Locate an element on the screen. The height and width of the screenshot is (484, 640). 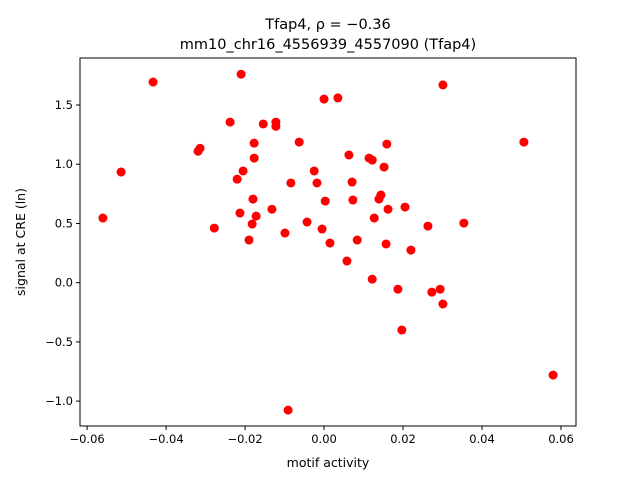
x-axis-ticks: −0.06 −0.04 −0.02 0.00 0.02 0.04 0.06 is located at coordinates (321, 436).